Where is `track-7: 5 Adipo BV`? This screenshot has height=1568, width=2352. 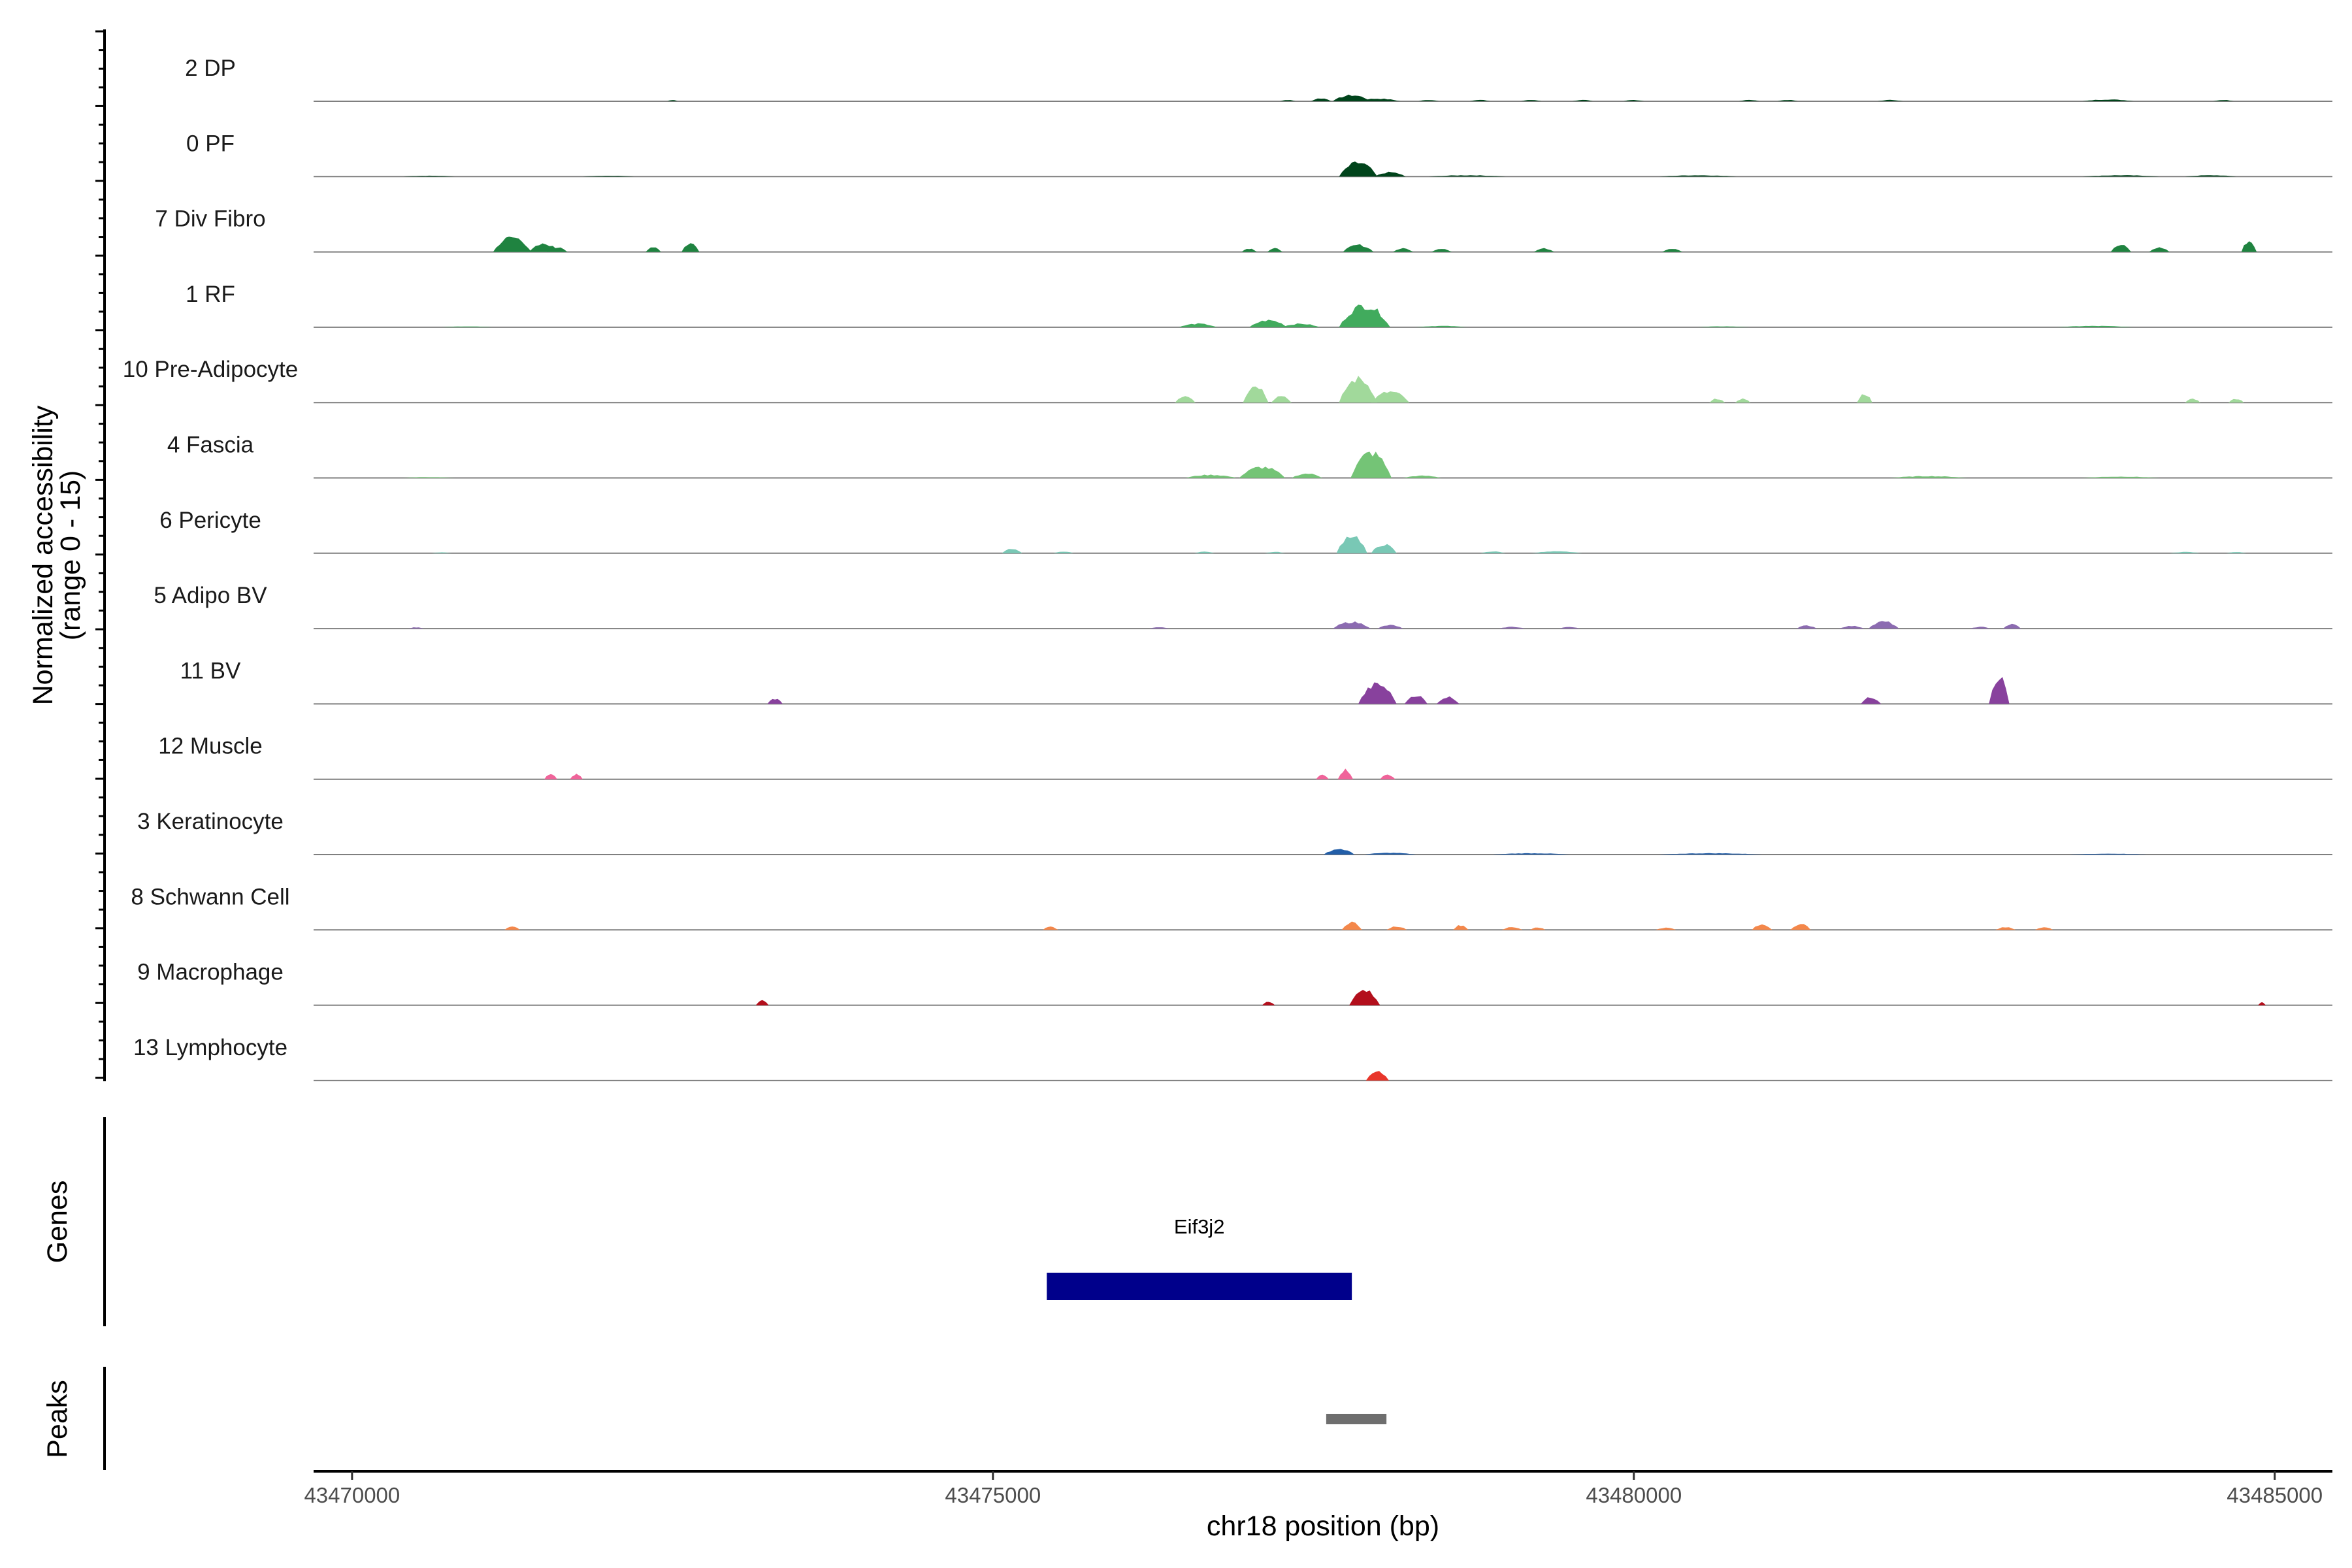 track-7: 5 Adipo BV is located at coordinates (1243, 606).